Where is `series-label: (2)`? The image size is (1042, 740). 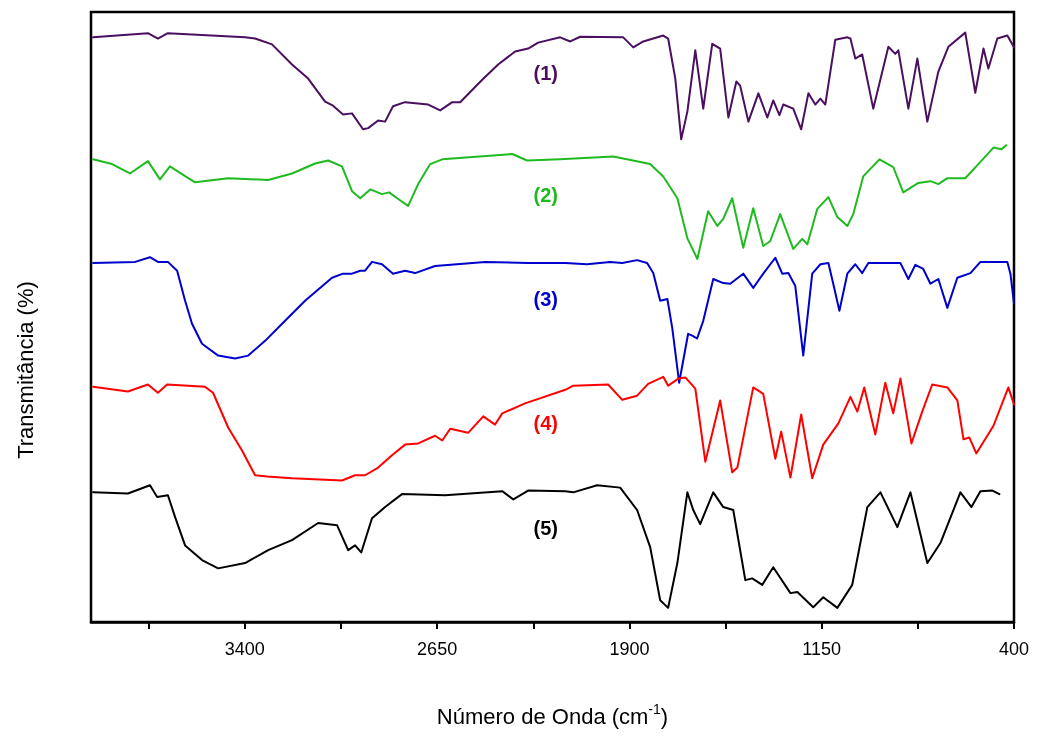
series-label: (2) is located at coordinates (546, 195).